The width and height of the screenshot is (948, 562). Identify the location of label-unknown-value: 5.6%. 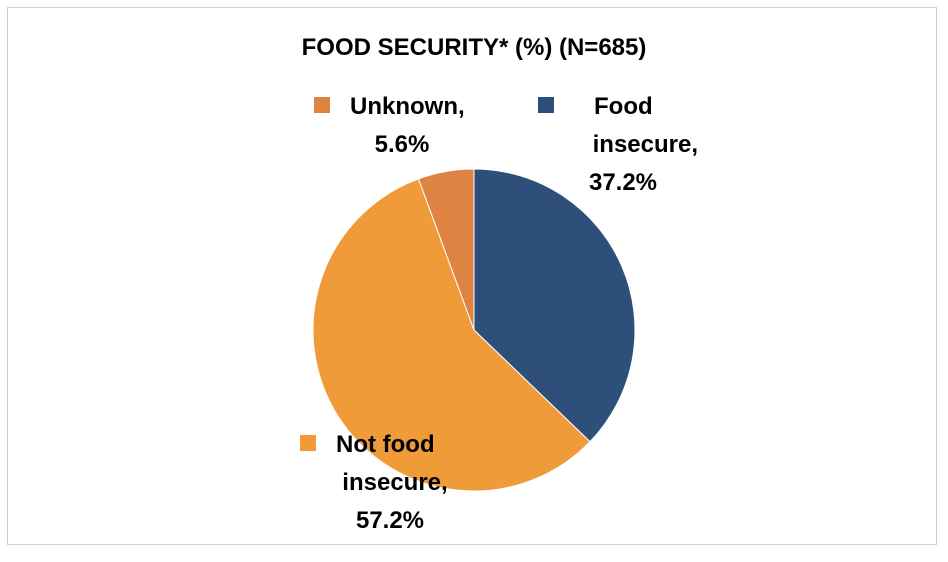
(402, 144).